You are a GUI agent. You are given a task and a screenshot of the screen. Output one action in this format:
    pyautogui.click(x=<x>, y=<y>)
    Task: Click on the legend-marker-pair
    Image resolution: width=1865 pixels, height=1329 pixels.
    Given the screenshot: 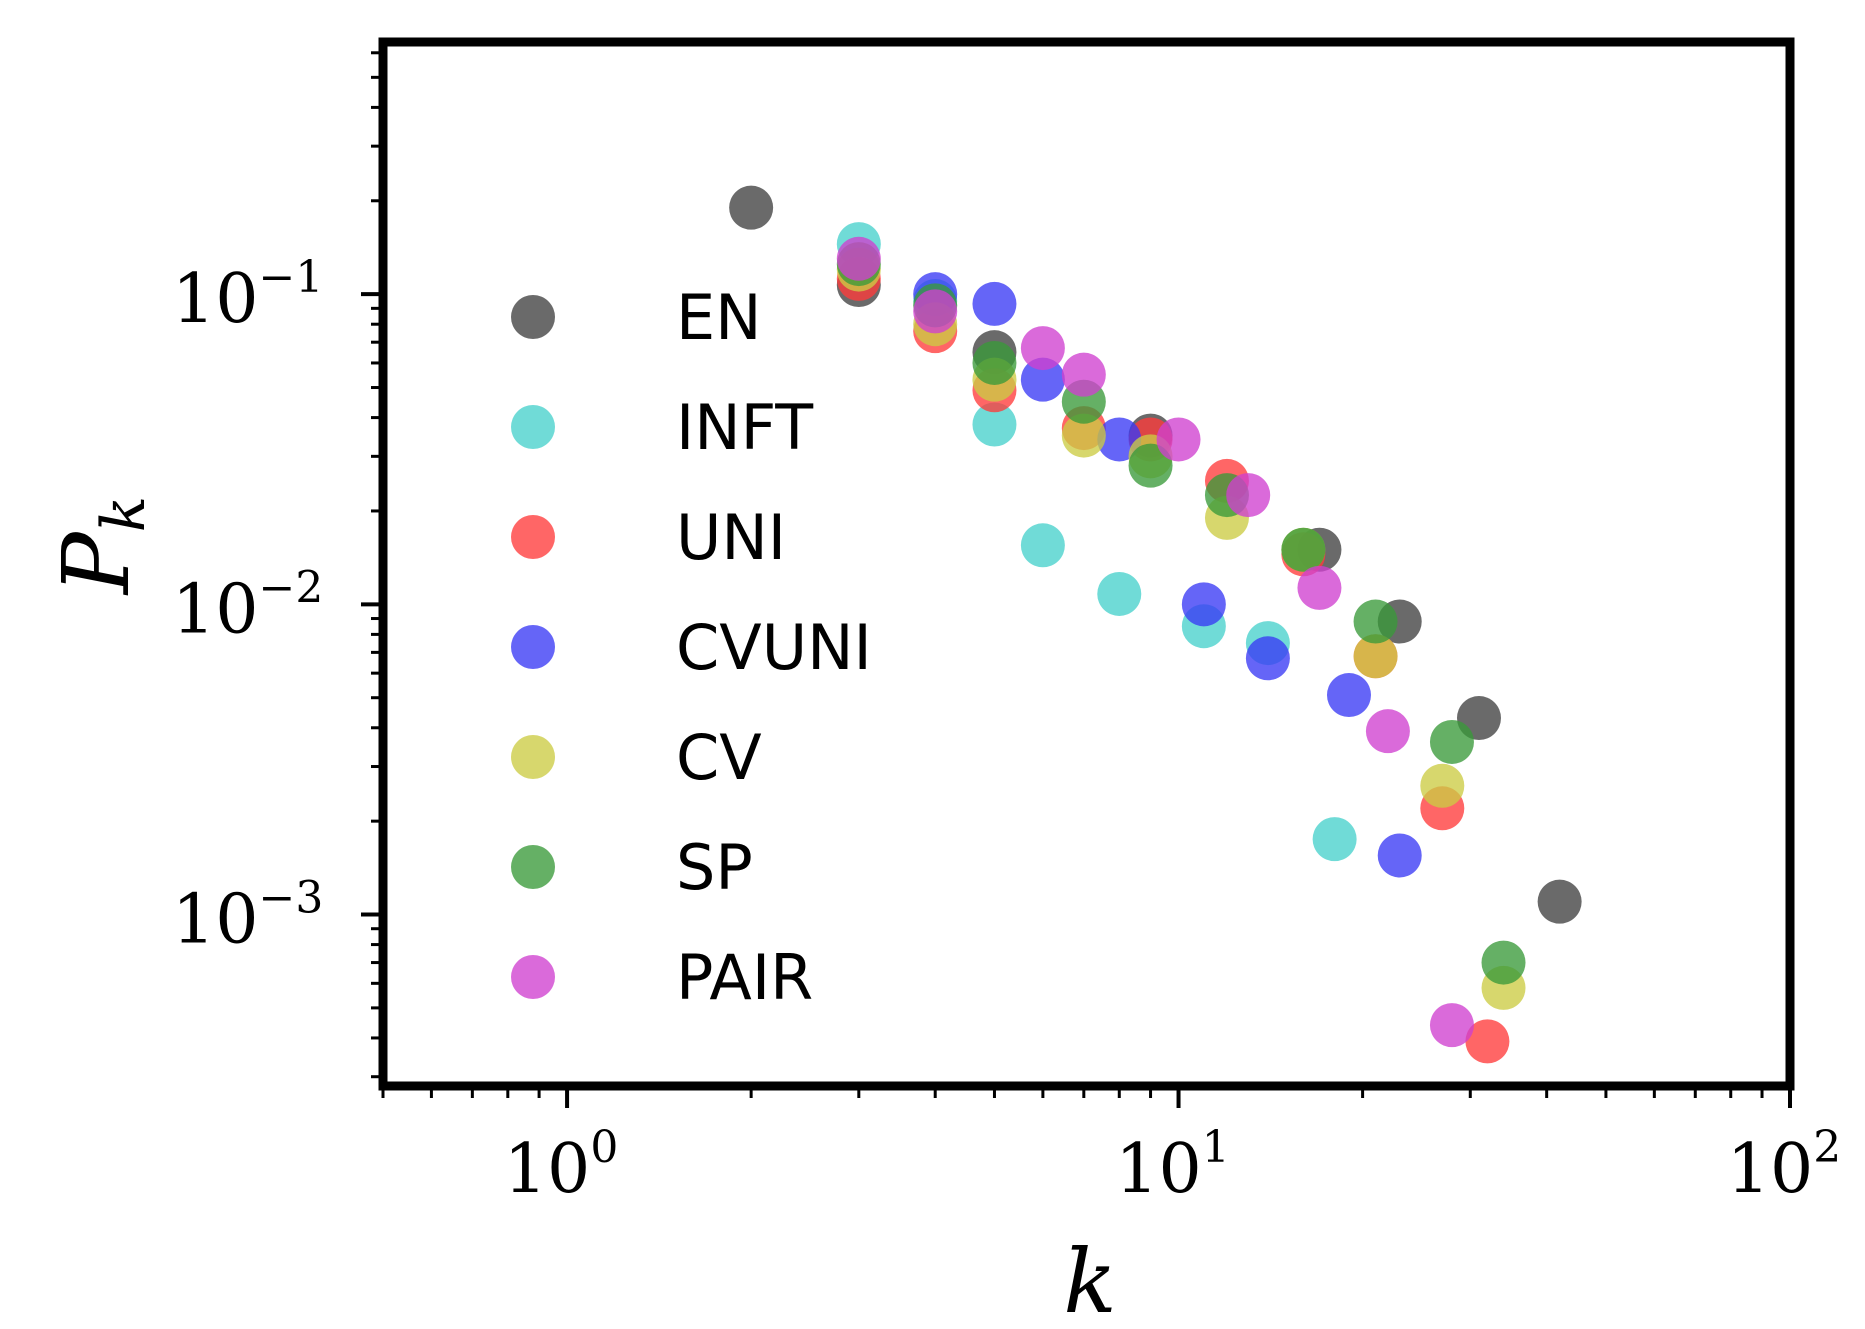 What is the action you would take?
    pyautogui.click(x=533, y=977)
    